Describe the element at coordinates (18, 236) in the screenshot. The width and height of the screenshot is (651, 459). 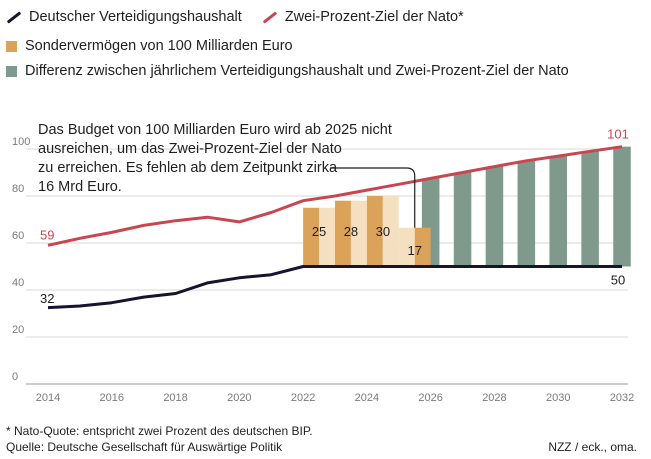
I see `y-tick-label: 60` at that location.